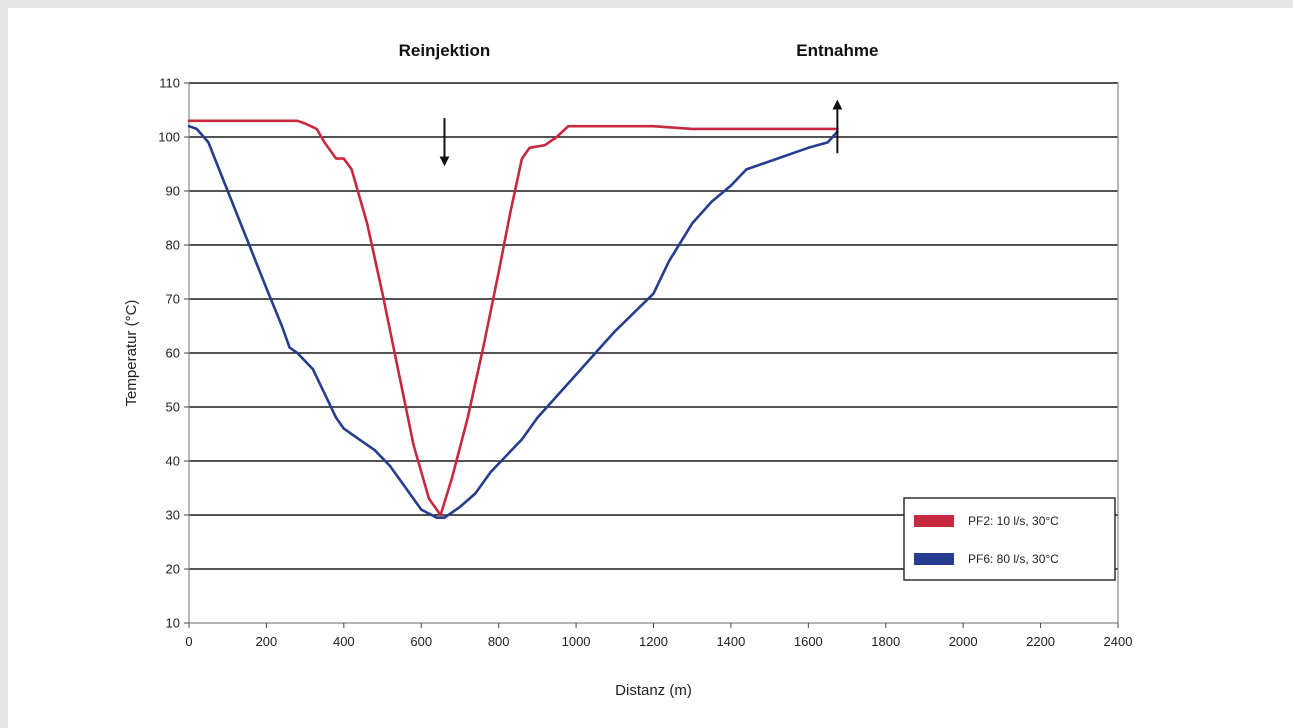 This screenshot has width=1293, height=728. Describe the element at coordinates (421, 641) in the screenshot. I see `x-tick-label: 600` at that location.